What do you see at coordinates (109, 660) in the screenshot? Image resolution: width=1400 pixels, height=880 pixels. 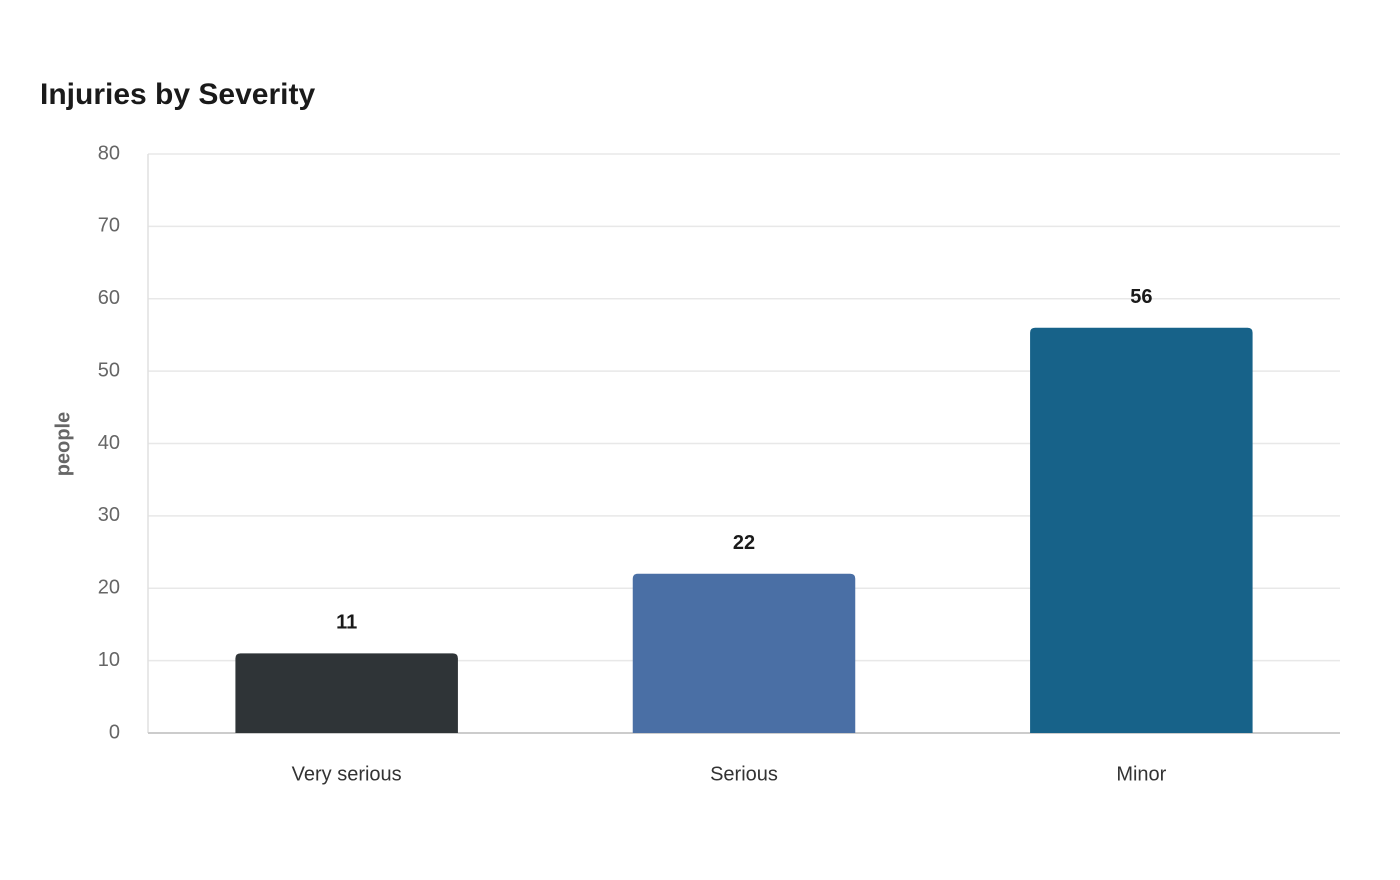 I see `y-tick-label: 10` at bounding box center [109, 660].